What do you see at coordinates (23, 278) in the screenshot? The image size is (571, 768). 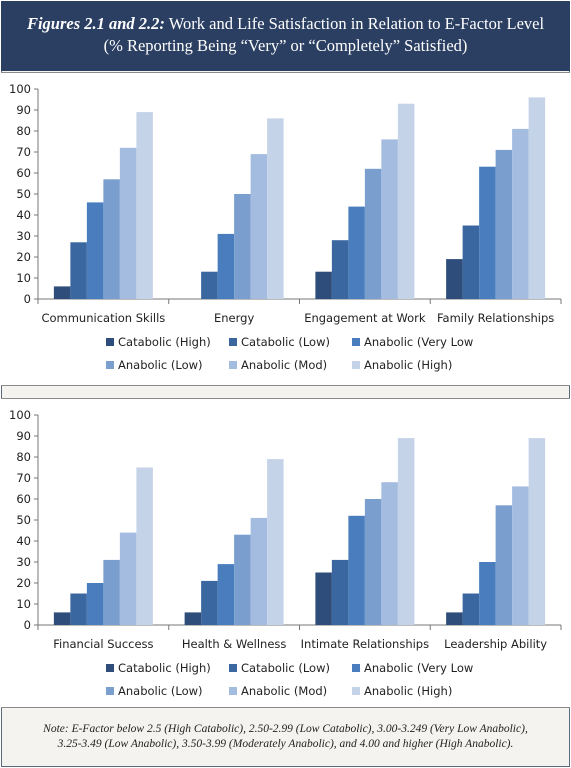 I see `y-tick-label: 10` at bounding box center [23, 278].